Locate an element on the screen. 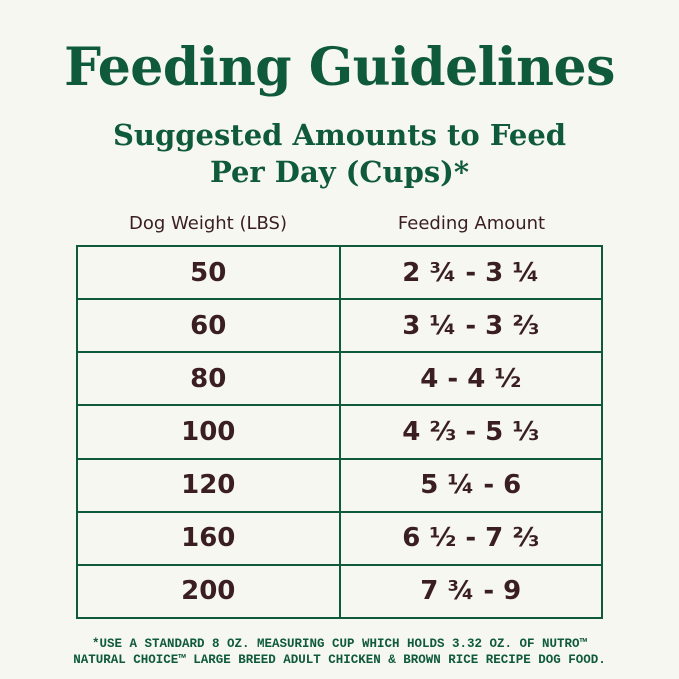 The width and height of the screenshot is (679, 679). table-row: 50 2 ¾ - 3 ¼ is located at coordinates (339, 272).